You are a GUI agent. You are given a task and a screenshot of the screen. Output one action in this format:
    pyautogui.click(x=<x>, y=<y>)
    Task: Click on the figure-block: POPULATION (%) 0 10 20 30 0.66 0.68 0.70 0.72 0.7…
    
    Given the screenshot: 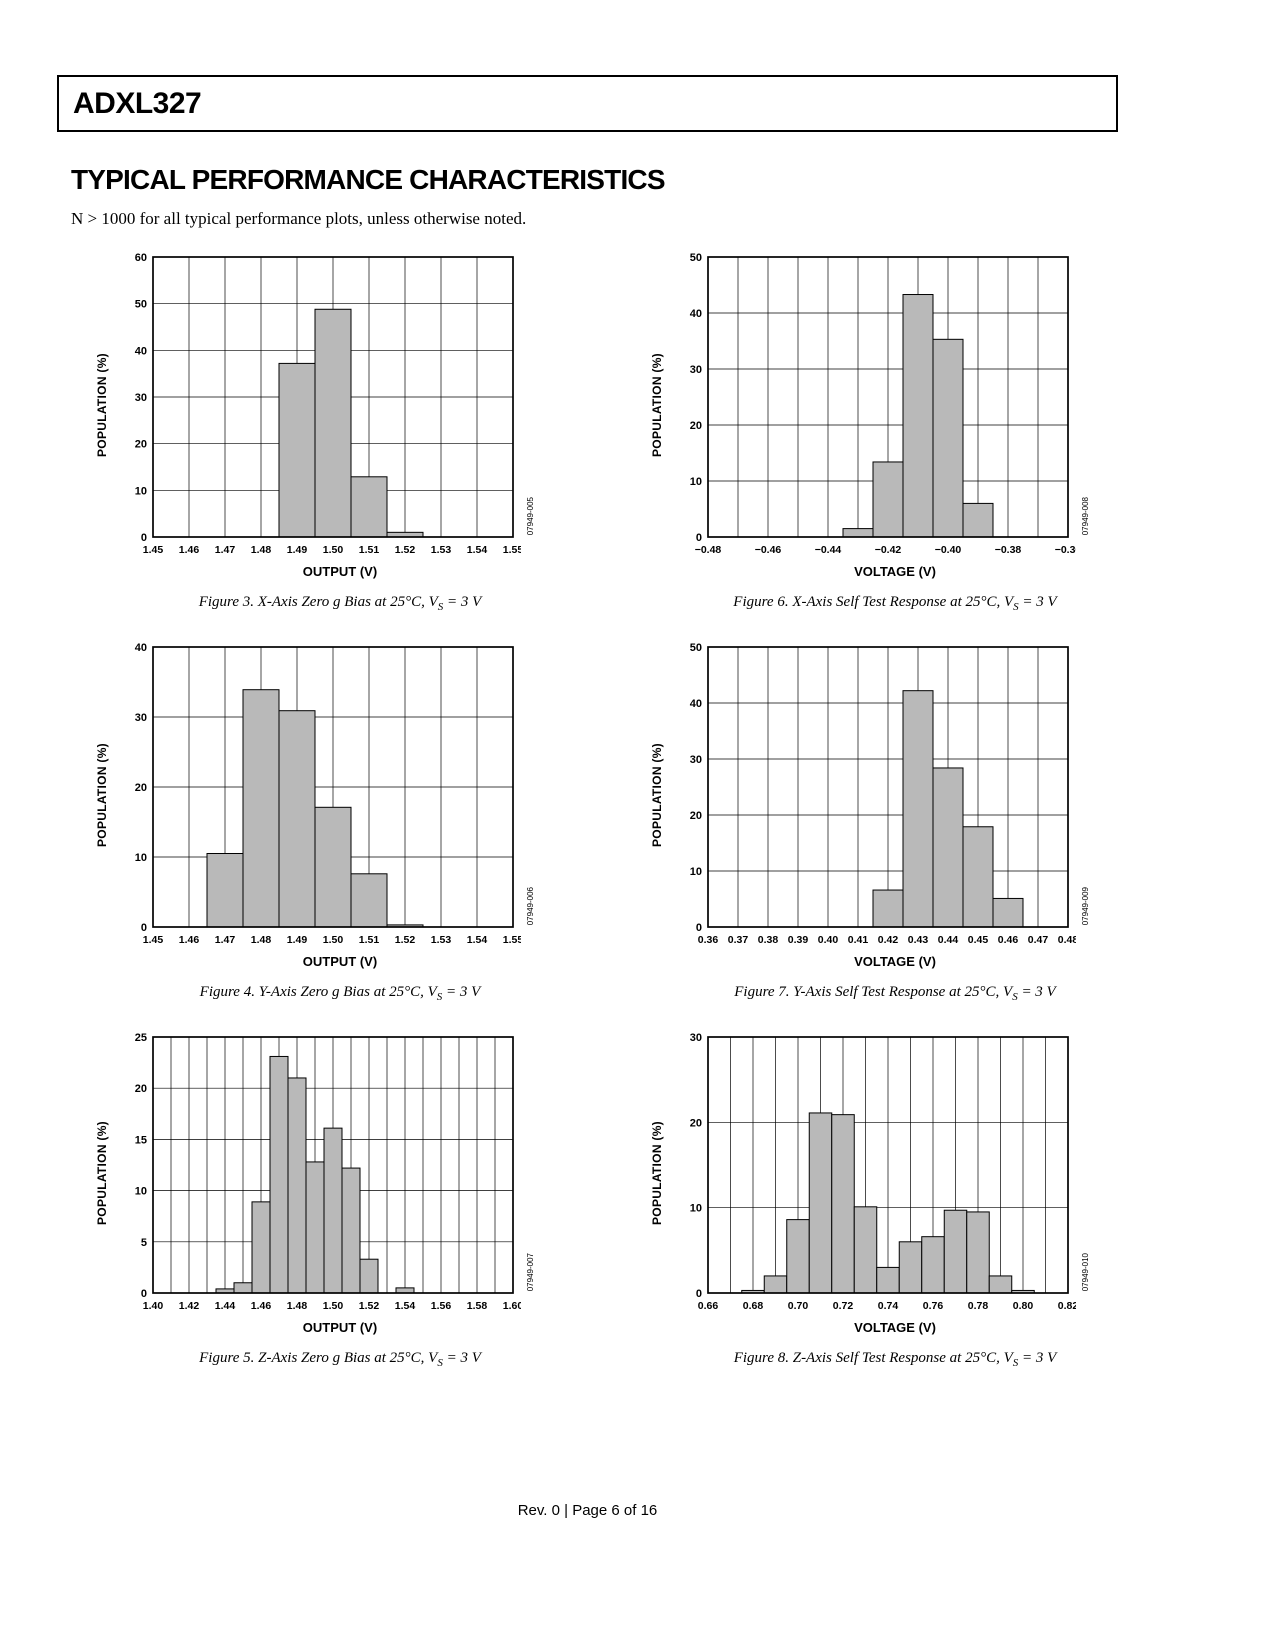 What is the action you would take?
    pyautogui.click(x=868, y=1198)
    